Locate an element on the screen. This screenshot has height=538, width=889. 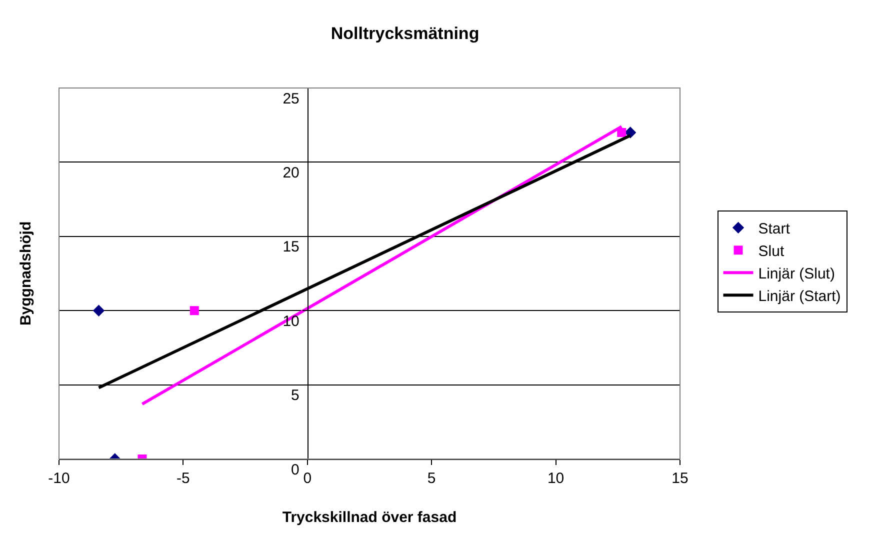
x-tick-label: 0 is located at coordinates (307, 478).